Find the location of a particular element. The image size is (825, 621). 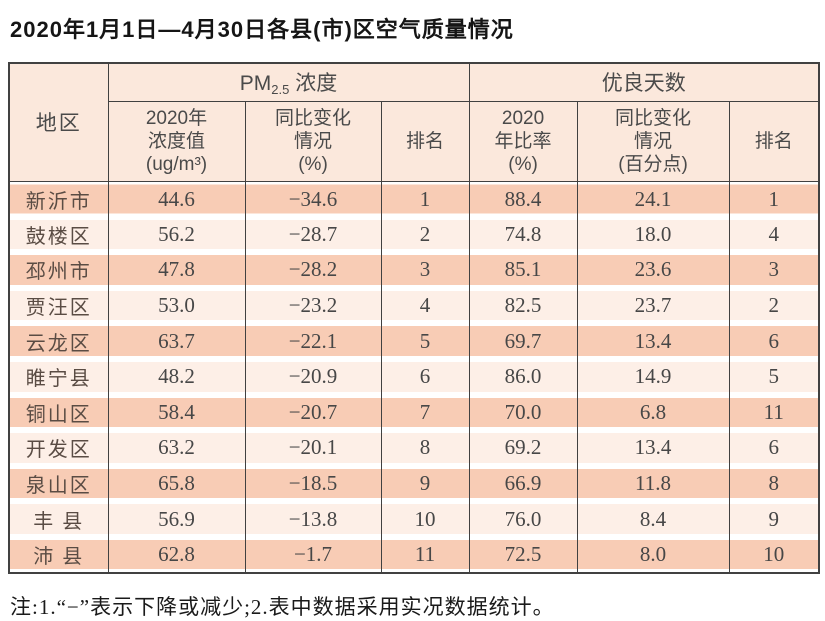

ratio-value-cell: 66.9 is located at coordinates (523, 483).